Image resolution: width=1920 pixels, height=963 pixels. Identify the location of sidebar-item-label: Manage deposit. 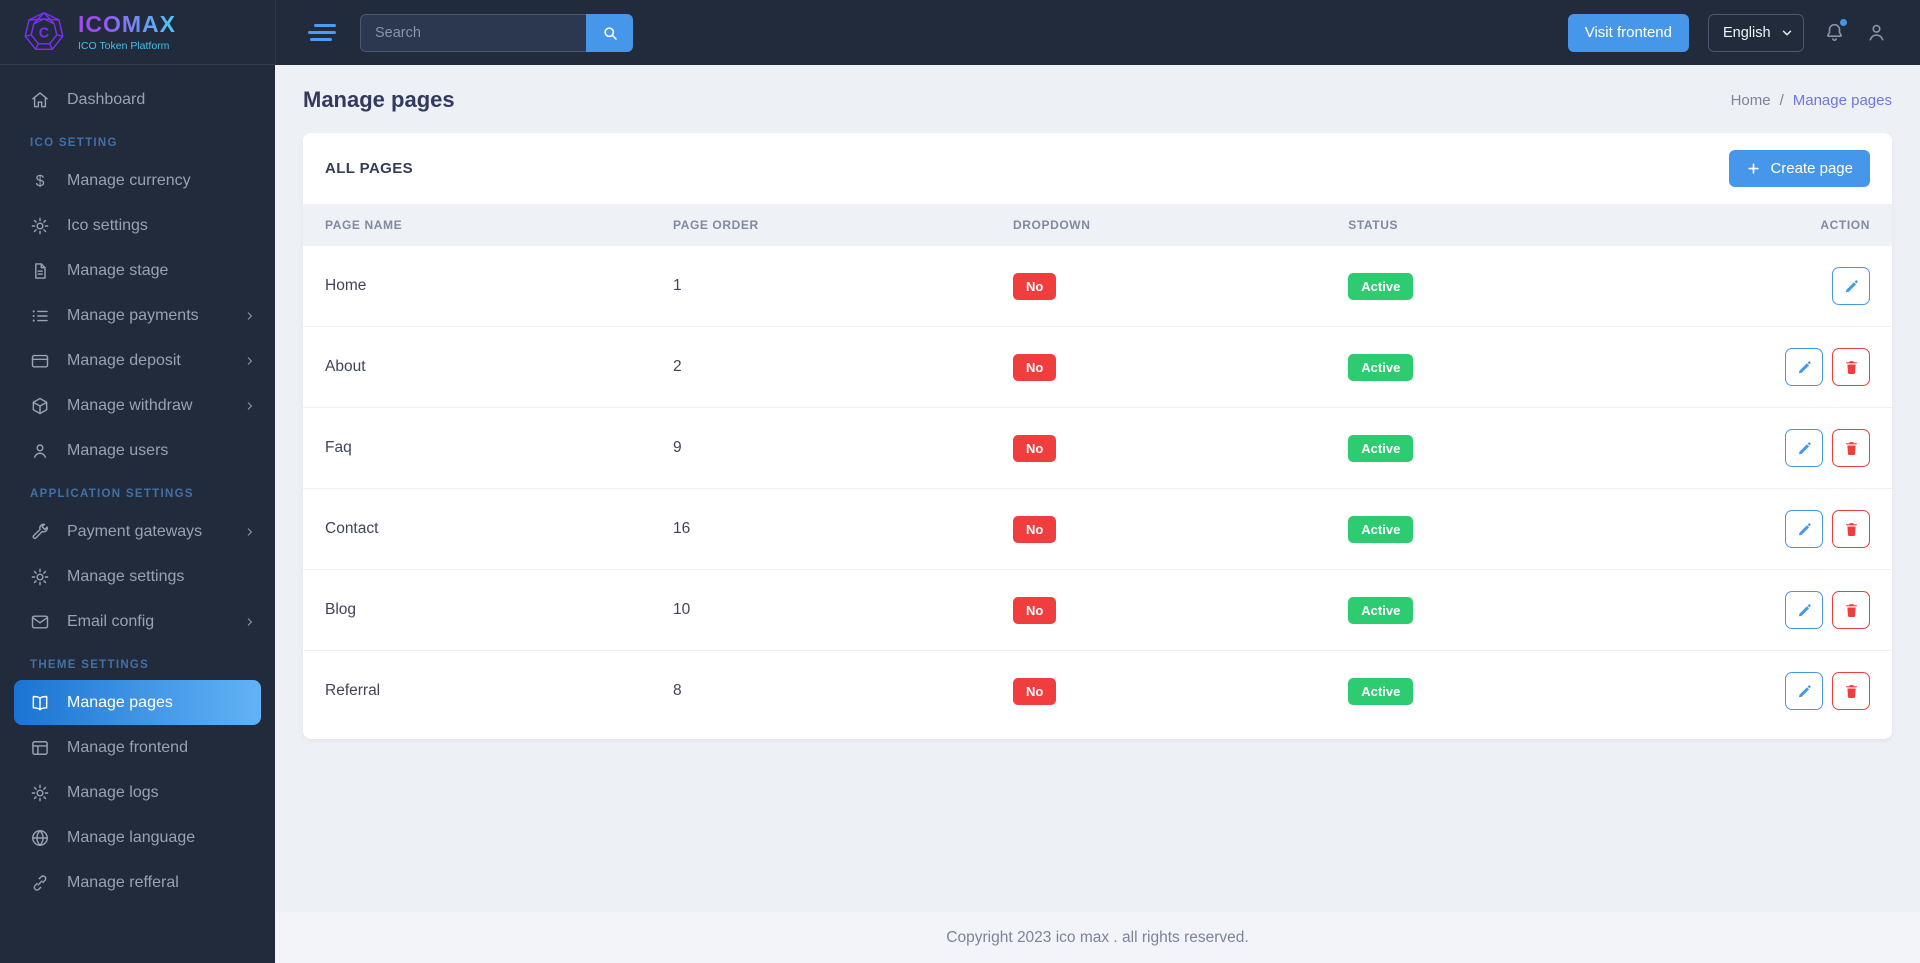
(124, 360).